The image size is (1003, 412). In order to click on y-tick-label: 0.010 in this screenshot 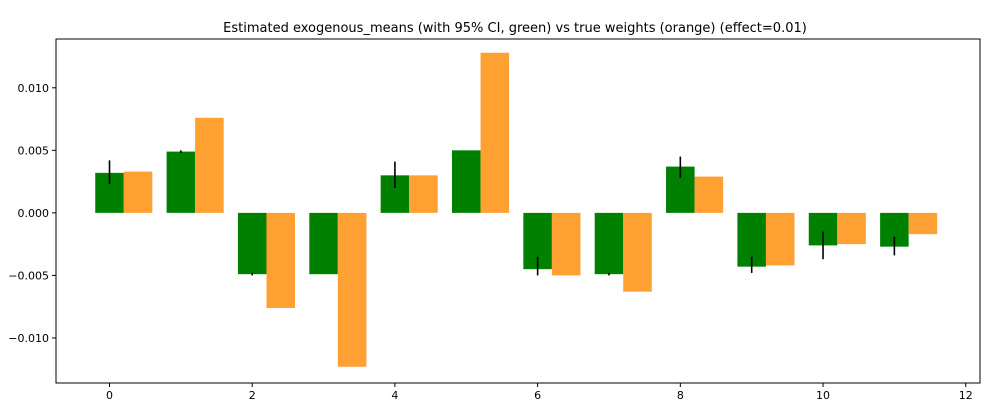, I will do `click(34, 88)`.